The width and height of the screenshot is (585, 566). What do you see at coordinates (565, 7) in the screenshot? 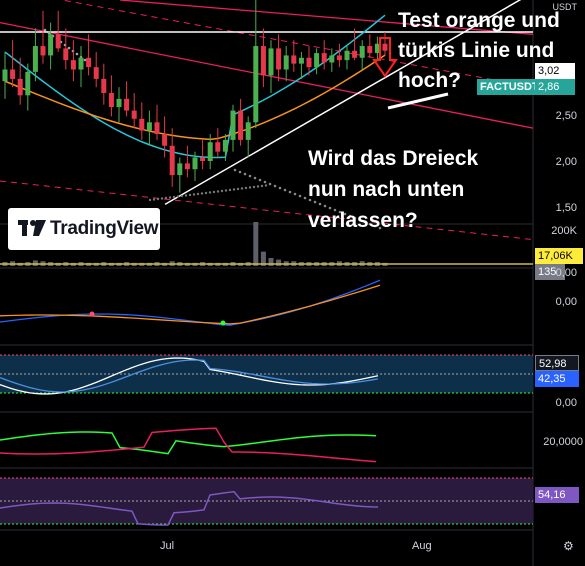
I see `currency-label: USDT` at bounding box center [565, 7].